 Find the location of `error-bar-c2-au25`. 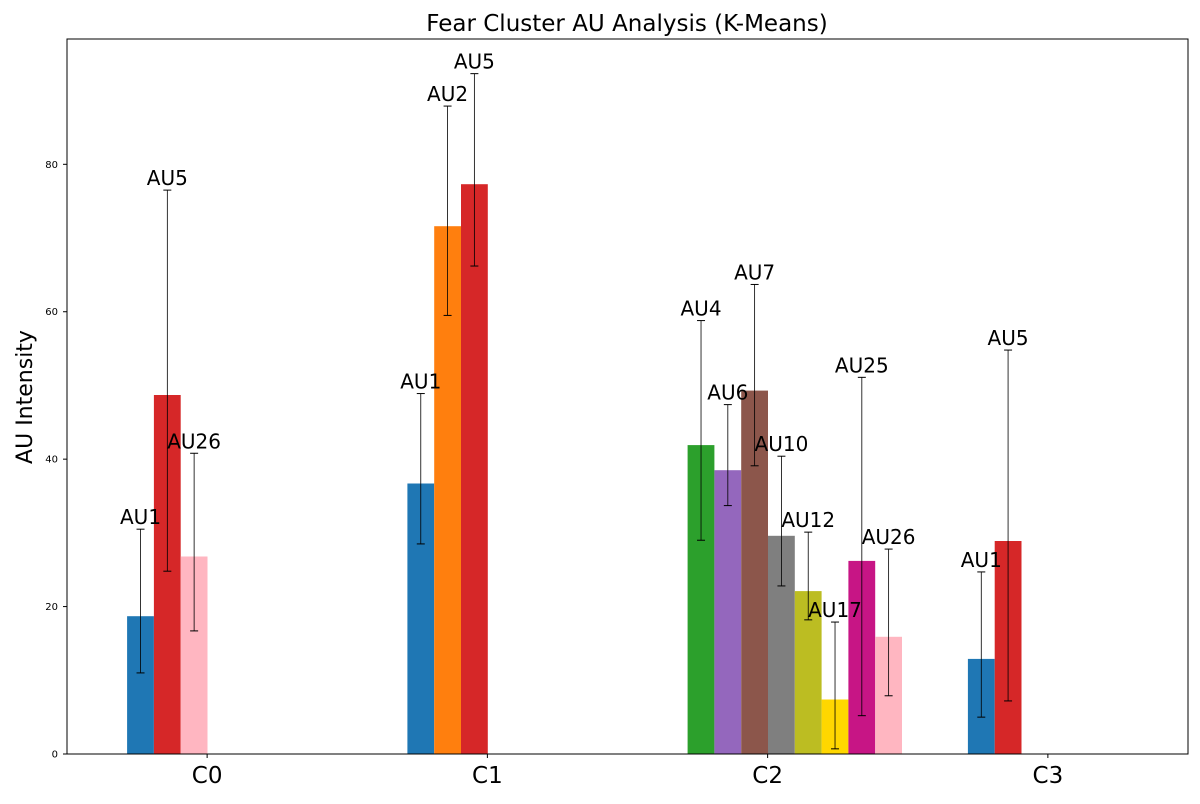

error-bar-c2-au25 is located at coordinates (861, 546).